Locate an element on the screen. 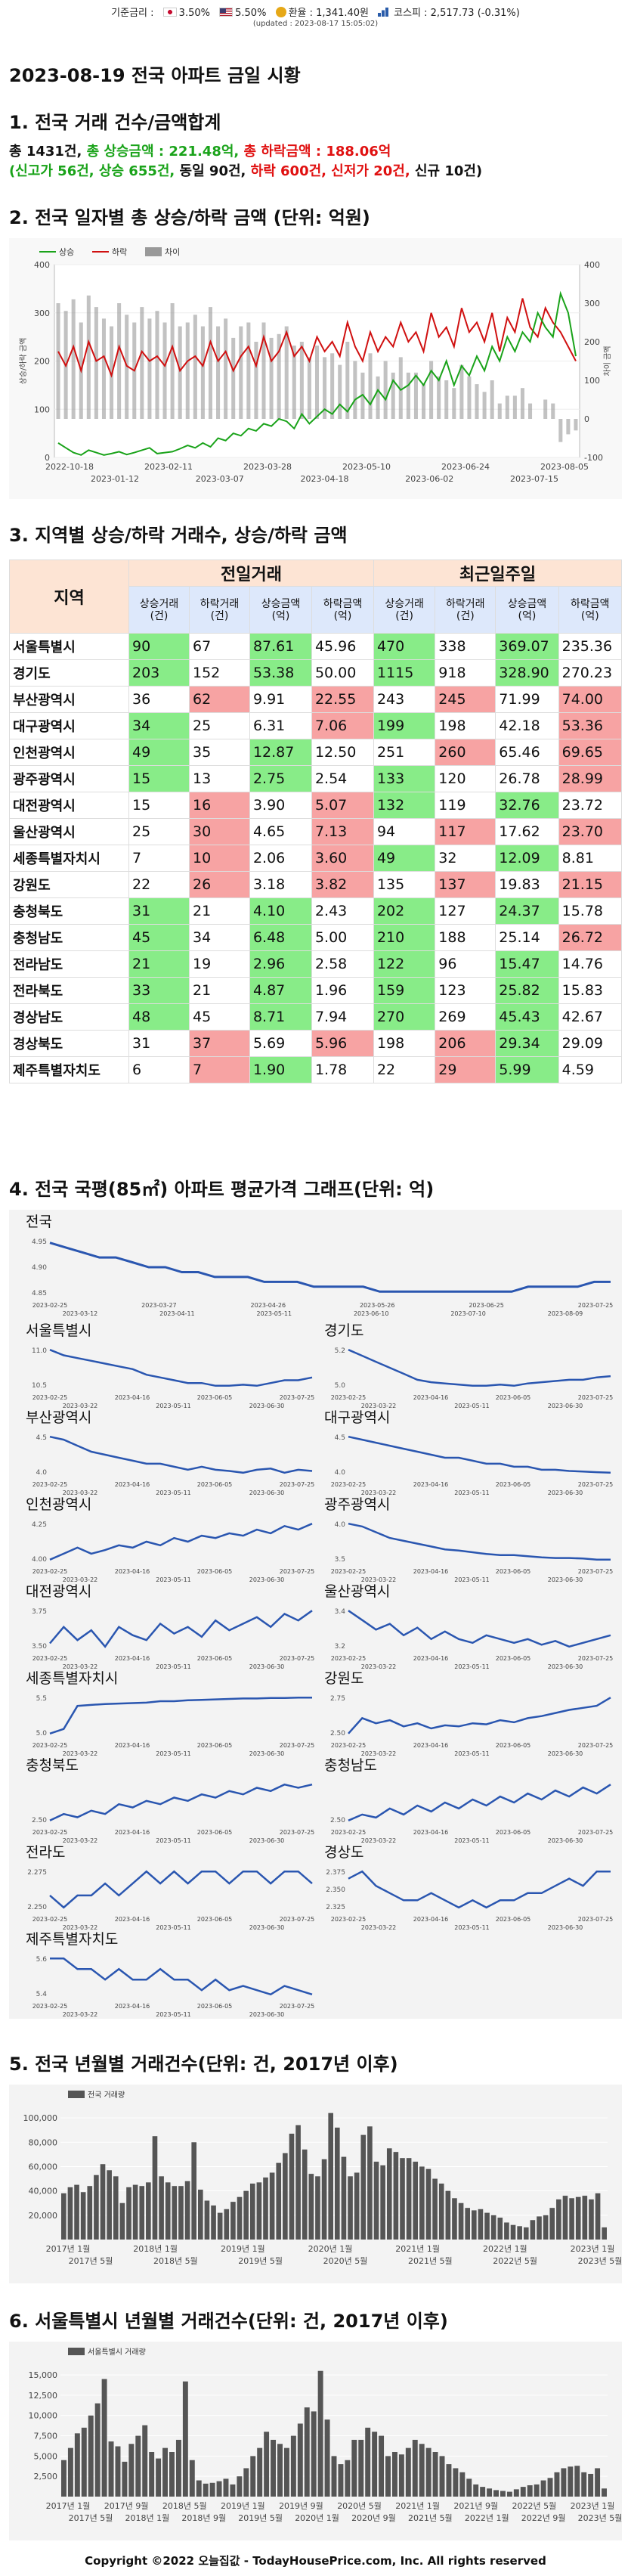 The height and width of the screenshot is (2576, 631). table-cell: 328.90 is located at coordinates (527, 673).